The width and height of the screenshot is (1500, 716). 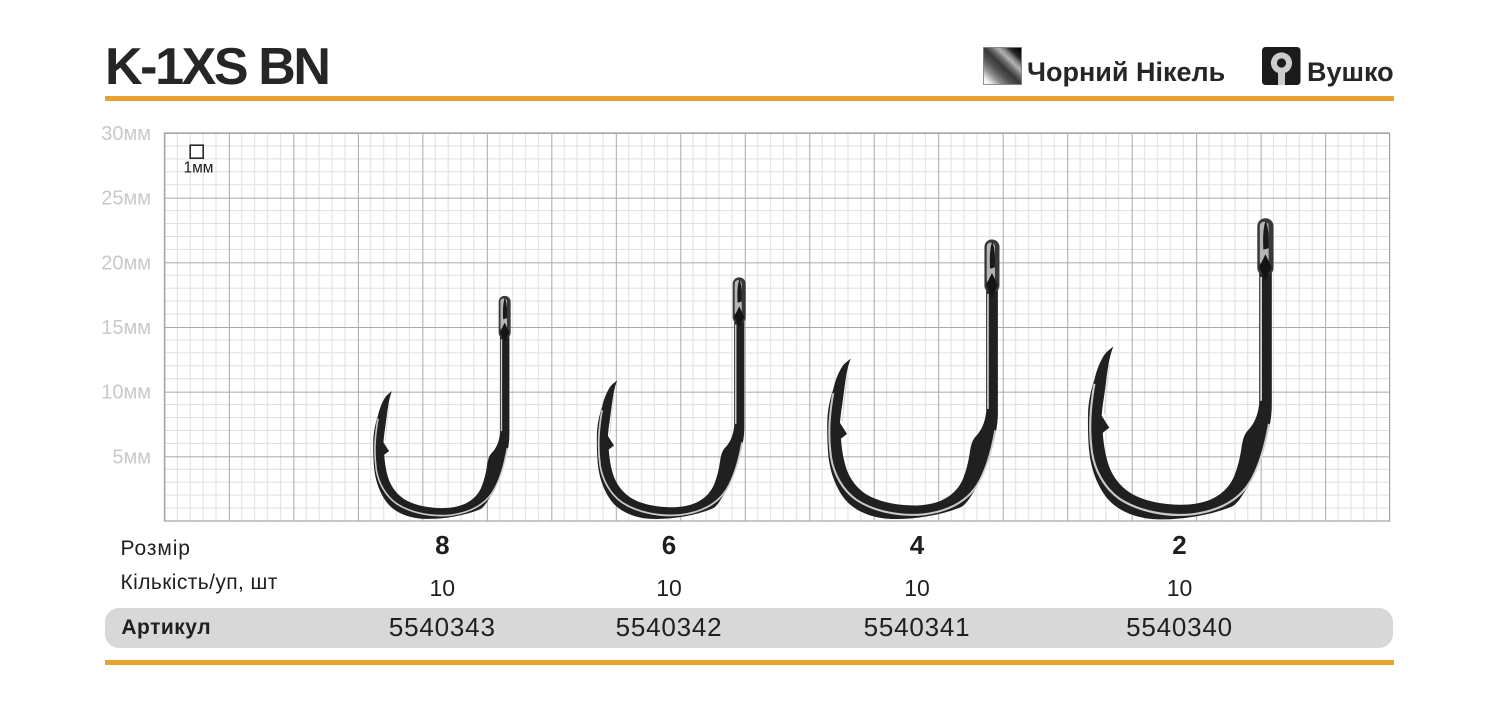 I want to click on svg-text: 10мм, so click(x=126, y=393).